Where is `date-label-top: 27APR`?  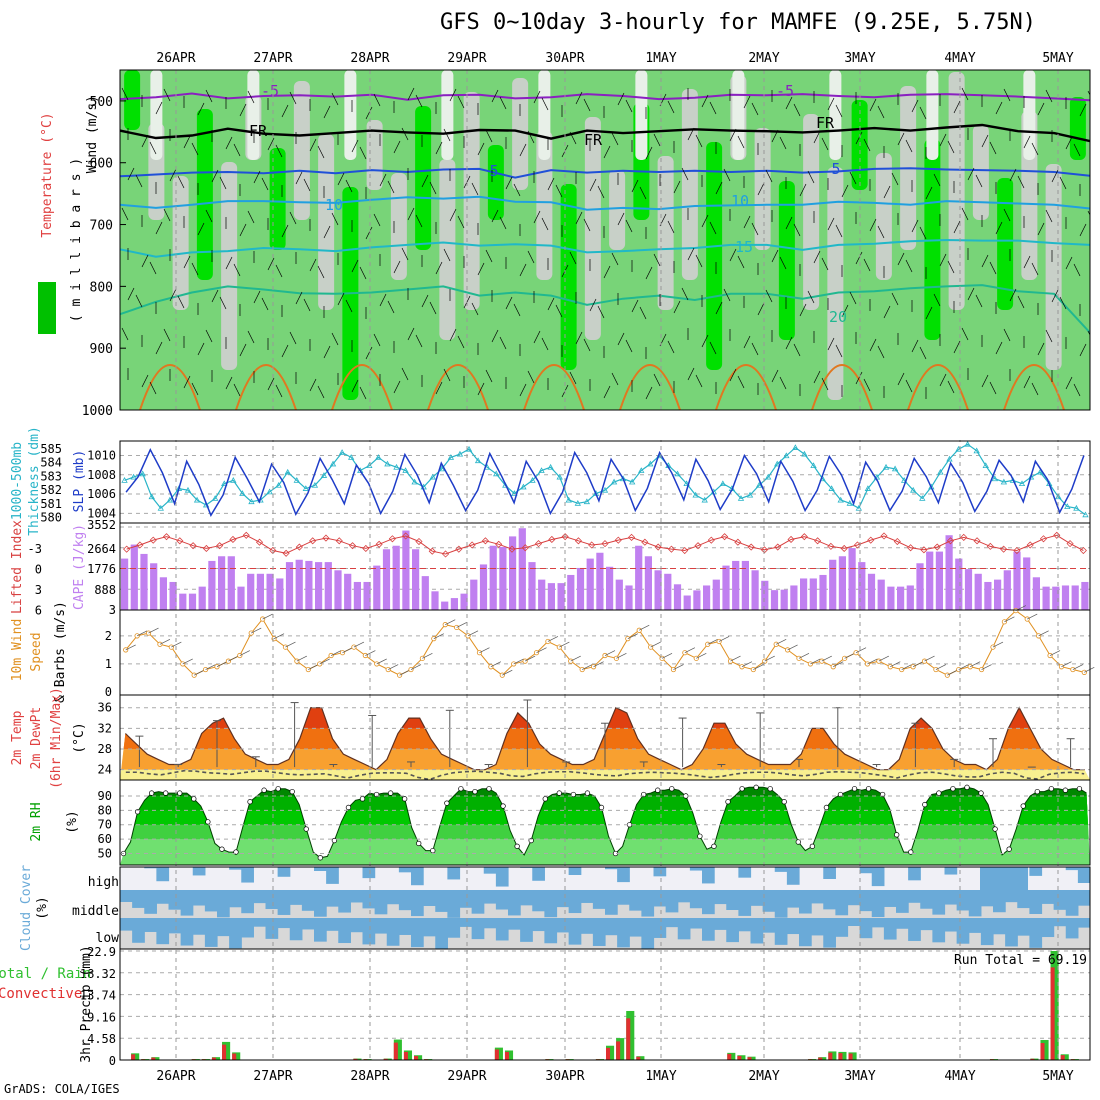
date-label-top: 27APR is located at coordinates (272, 58).